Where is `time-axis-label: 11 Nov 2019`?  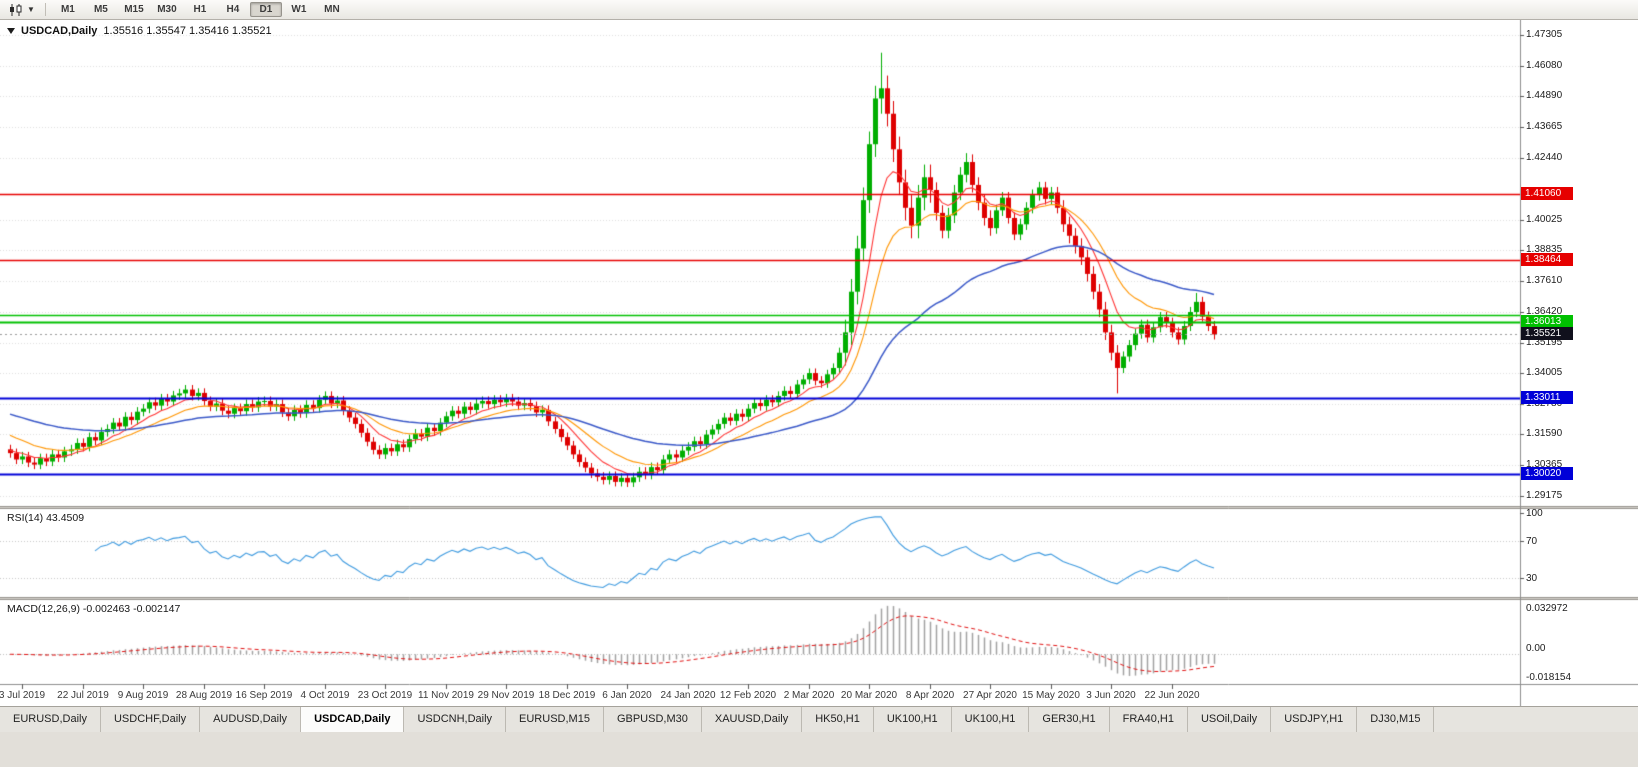
time-axis-label: 11 Nov 2019 is located at coordinates (446, 695).